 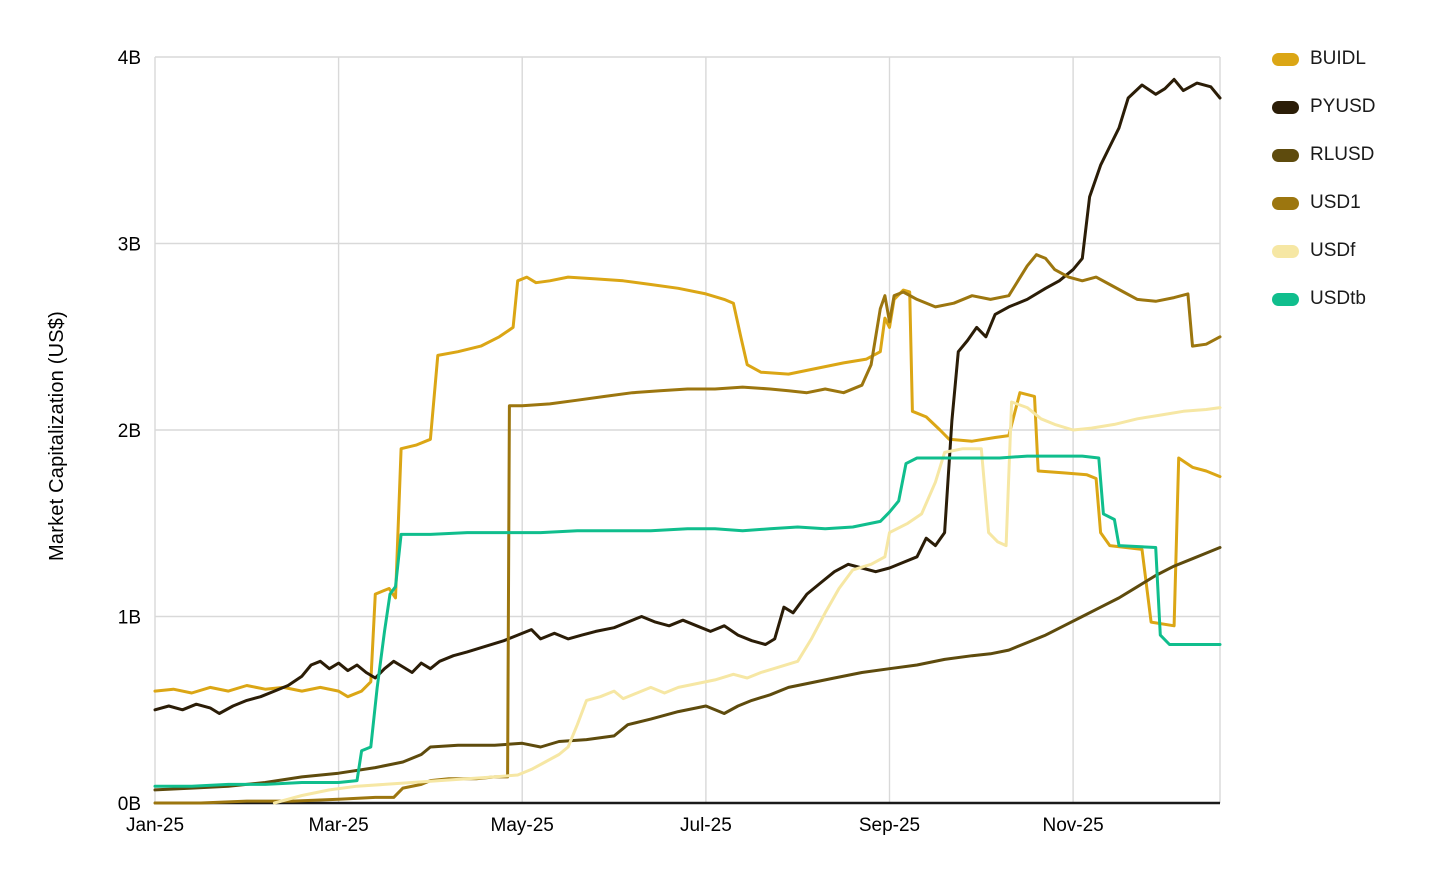 I want to click on legend-item-rlusd: RLUSD, so click(x=1323, y=155).